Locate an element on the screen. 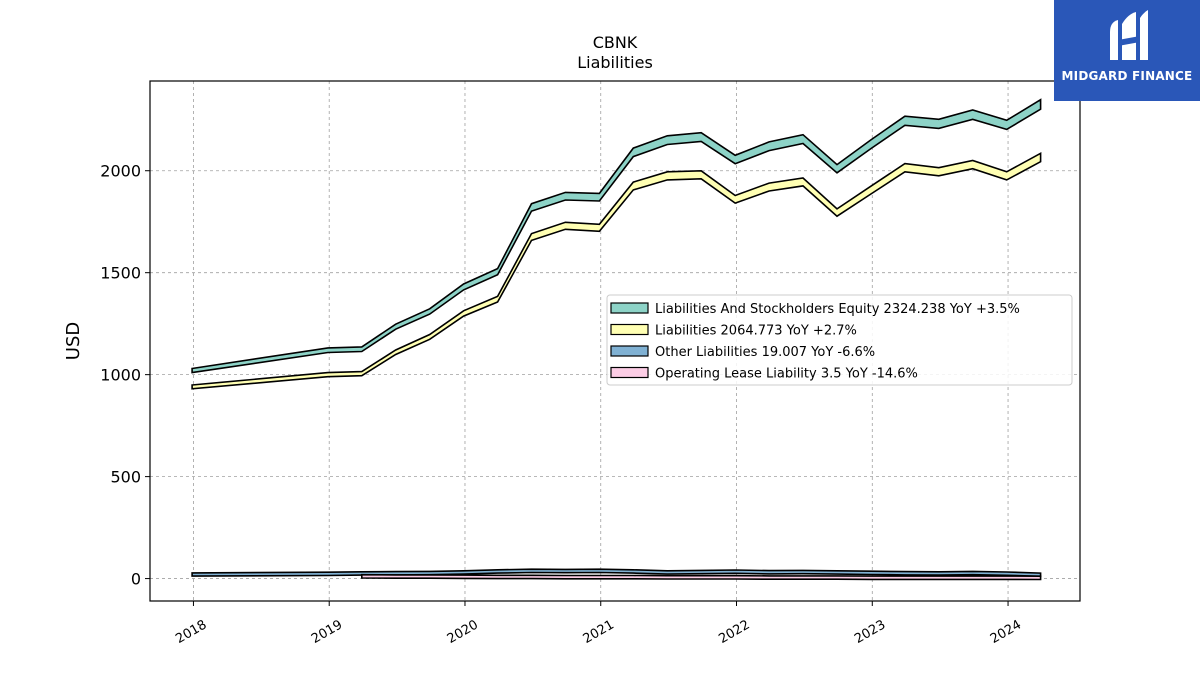  x-tick-label: 2024 is located at coordinates (1006, 632).